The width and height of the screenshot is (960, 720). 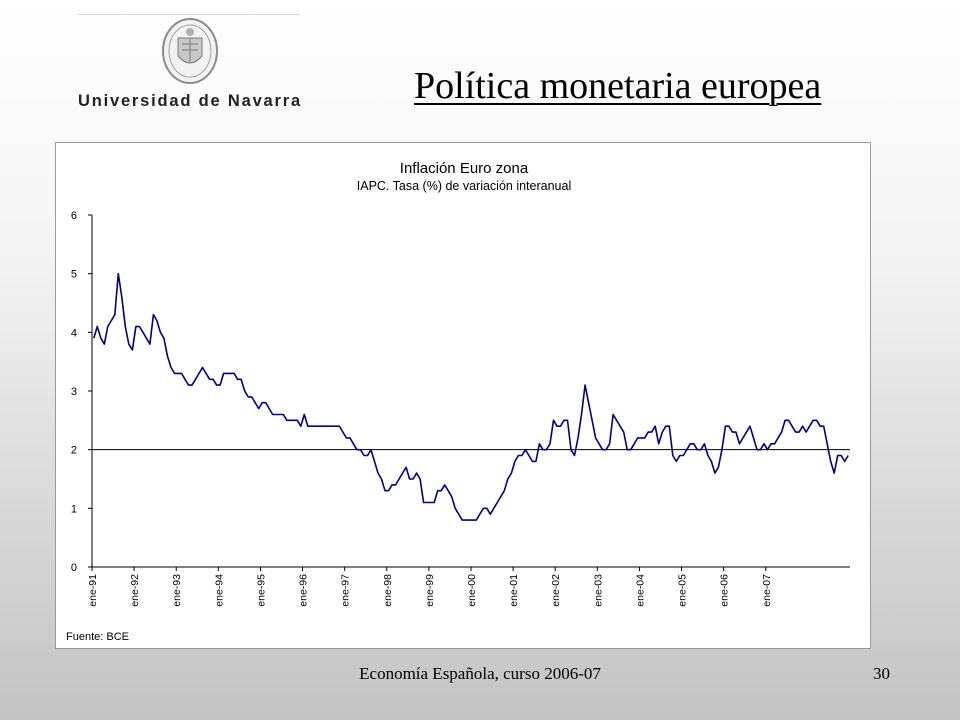 What do you see at coordinates (74, 333) in the screenshot?
I see `y-tick-label: 4` at bounding box center [74, 333].